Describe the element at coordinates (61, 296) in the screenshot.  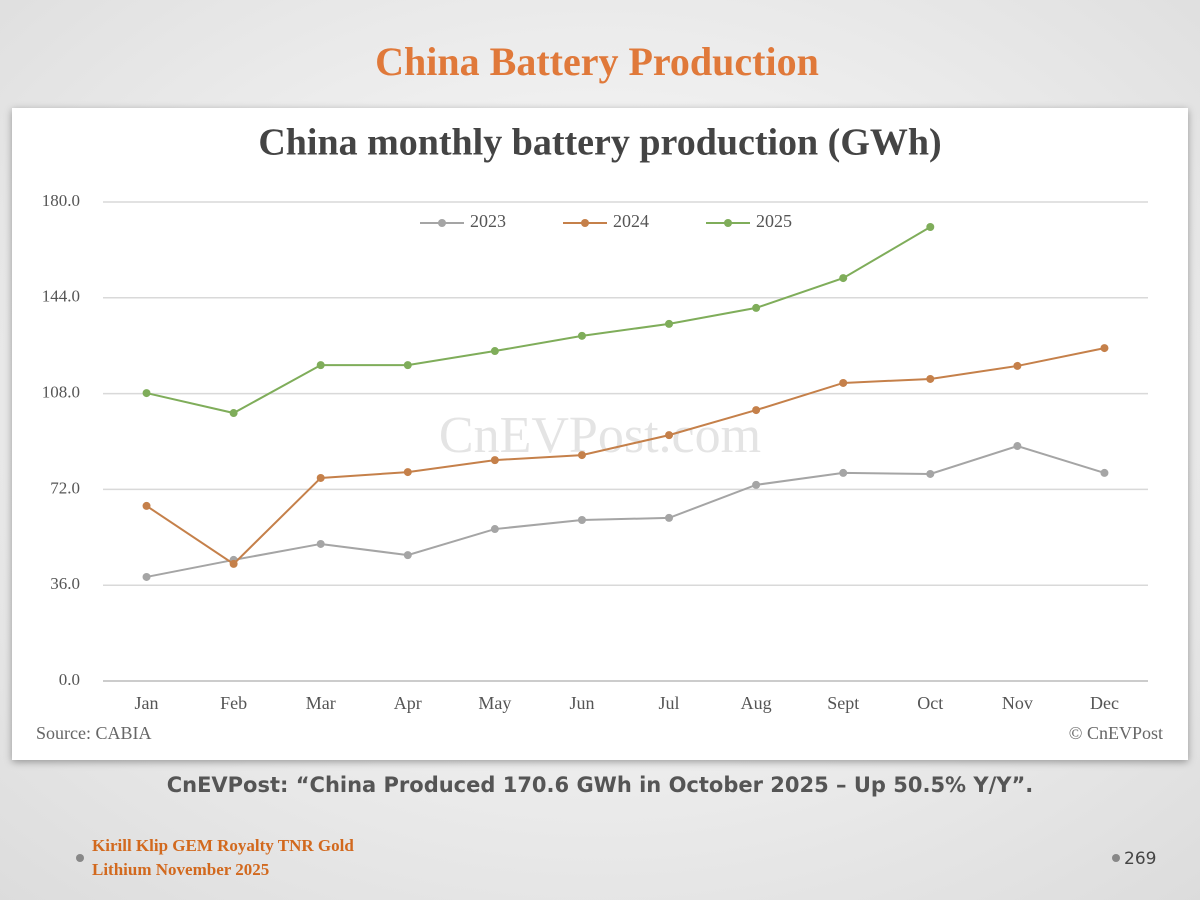
I see `y-tick-label: 144.0` at that location.